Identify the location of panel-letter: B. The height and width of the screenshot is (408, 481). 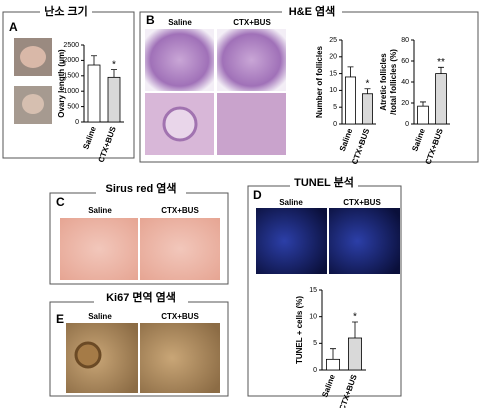
(150, 20).